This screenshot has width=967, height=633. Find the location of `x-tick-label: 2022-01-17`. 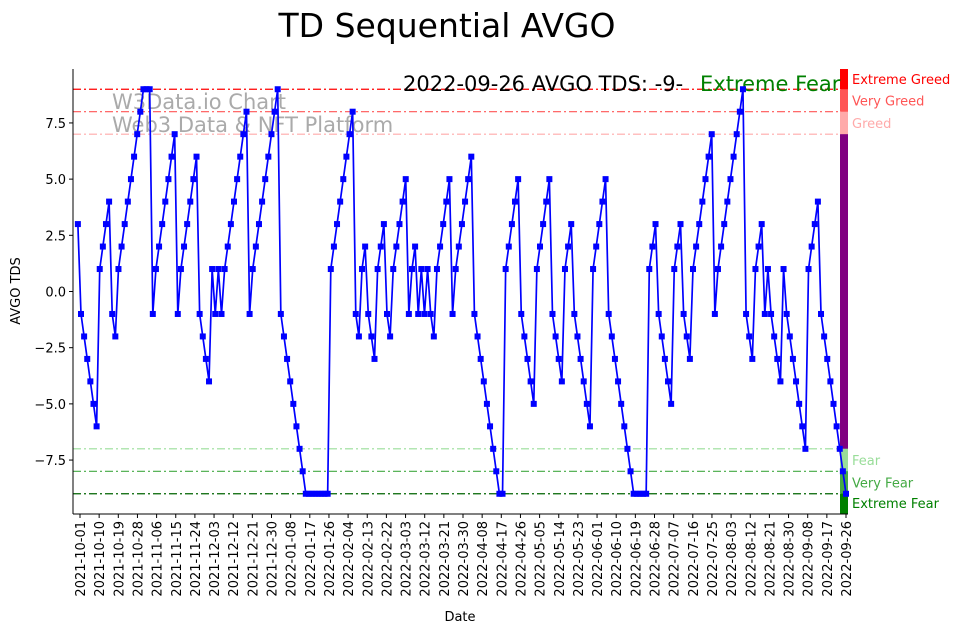

x-tick-label: 2022-01-17 is located at coordinates (311, 559).